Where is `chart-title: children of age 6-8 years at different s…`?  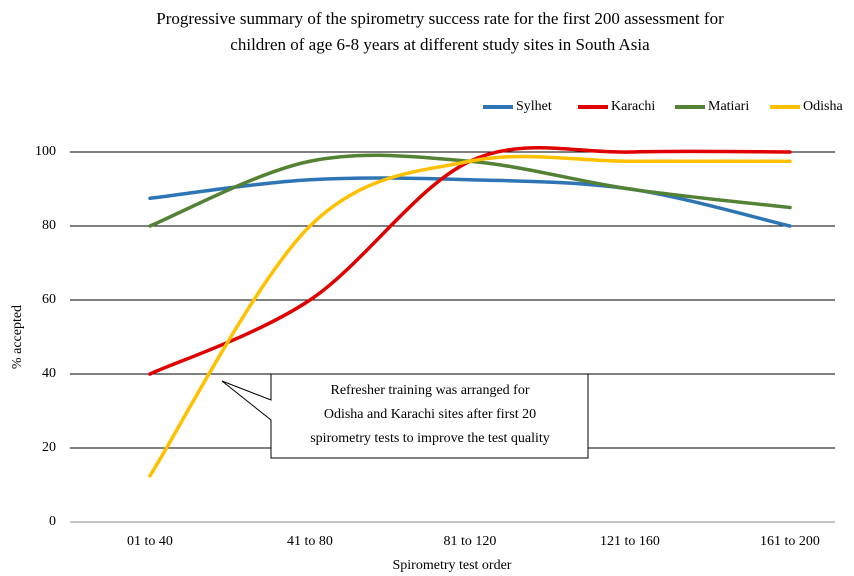
chart-title: children of age 6-8 years at different s… is located at coordinates (440, 44).